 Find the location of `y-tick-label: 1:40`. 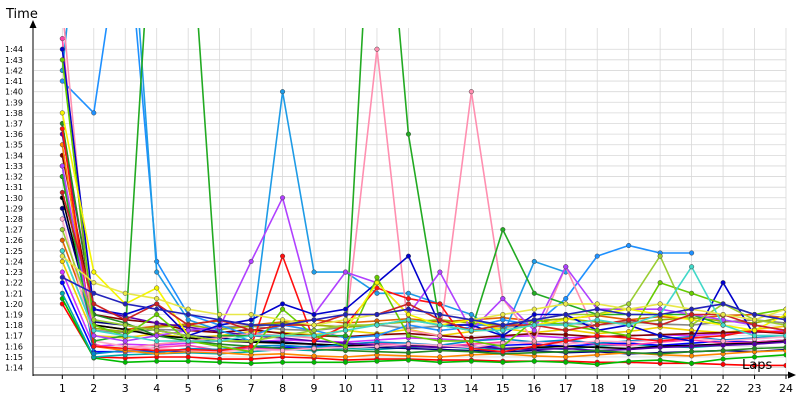

y-tick-label: 1:40 is located at coordinates (14, 92).